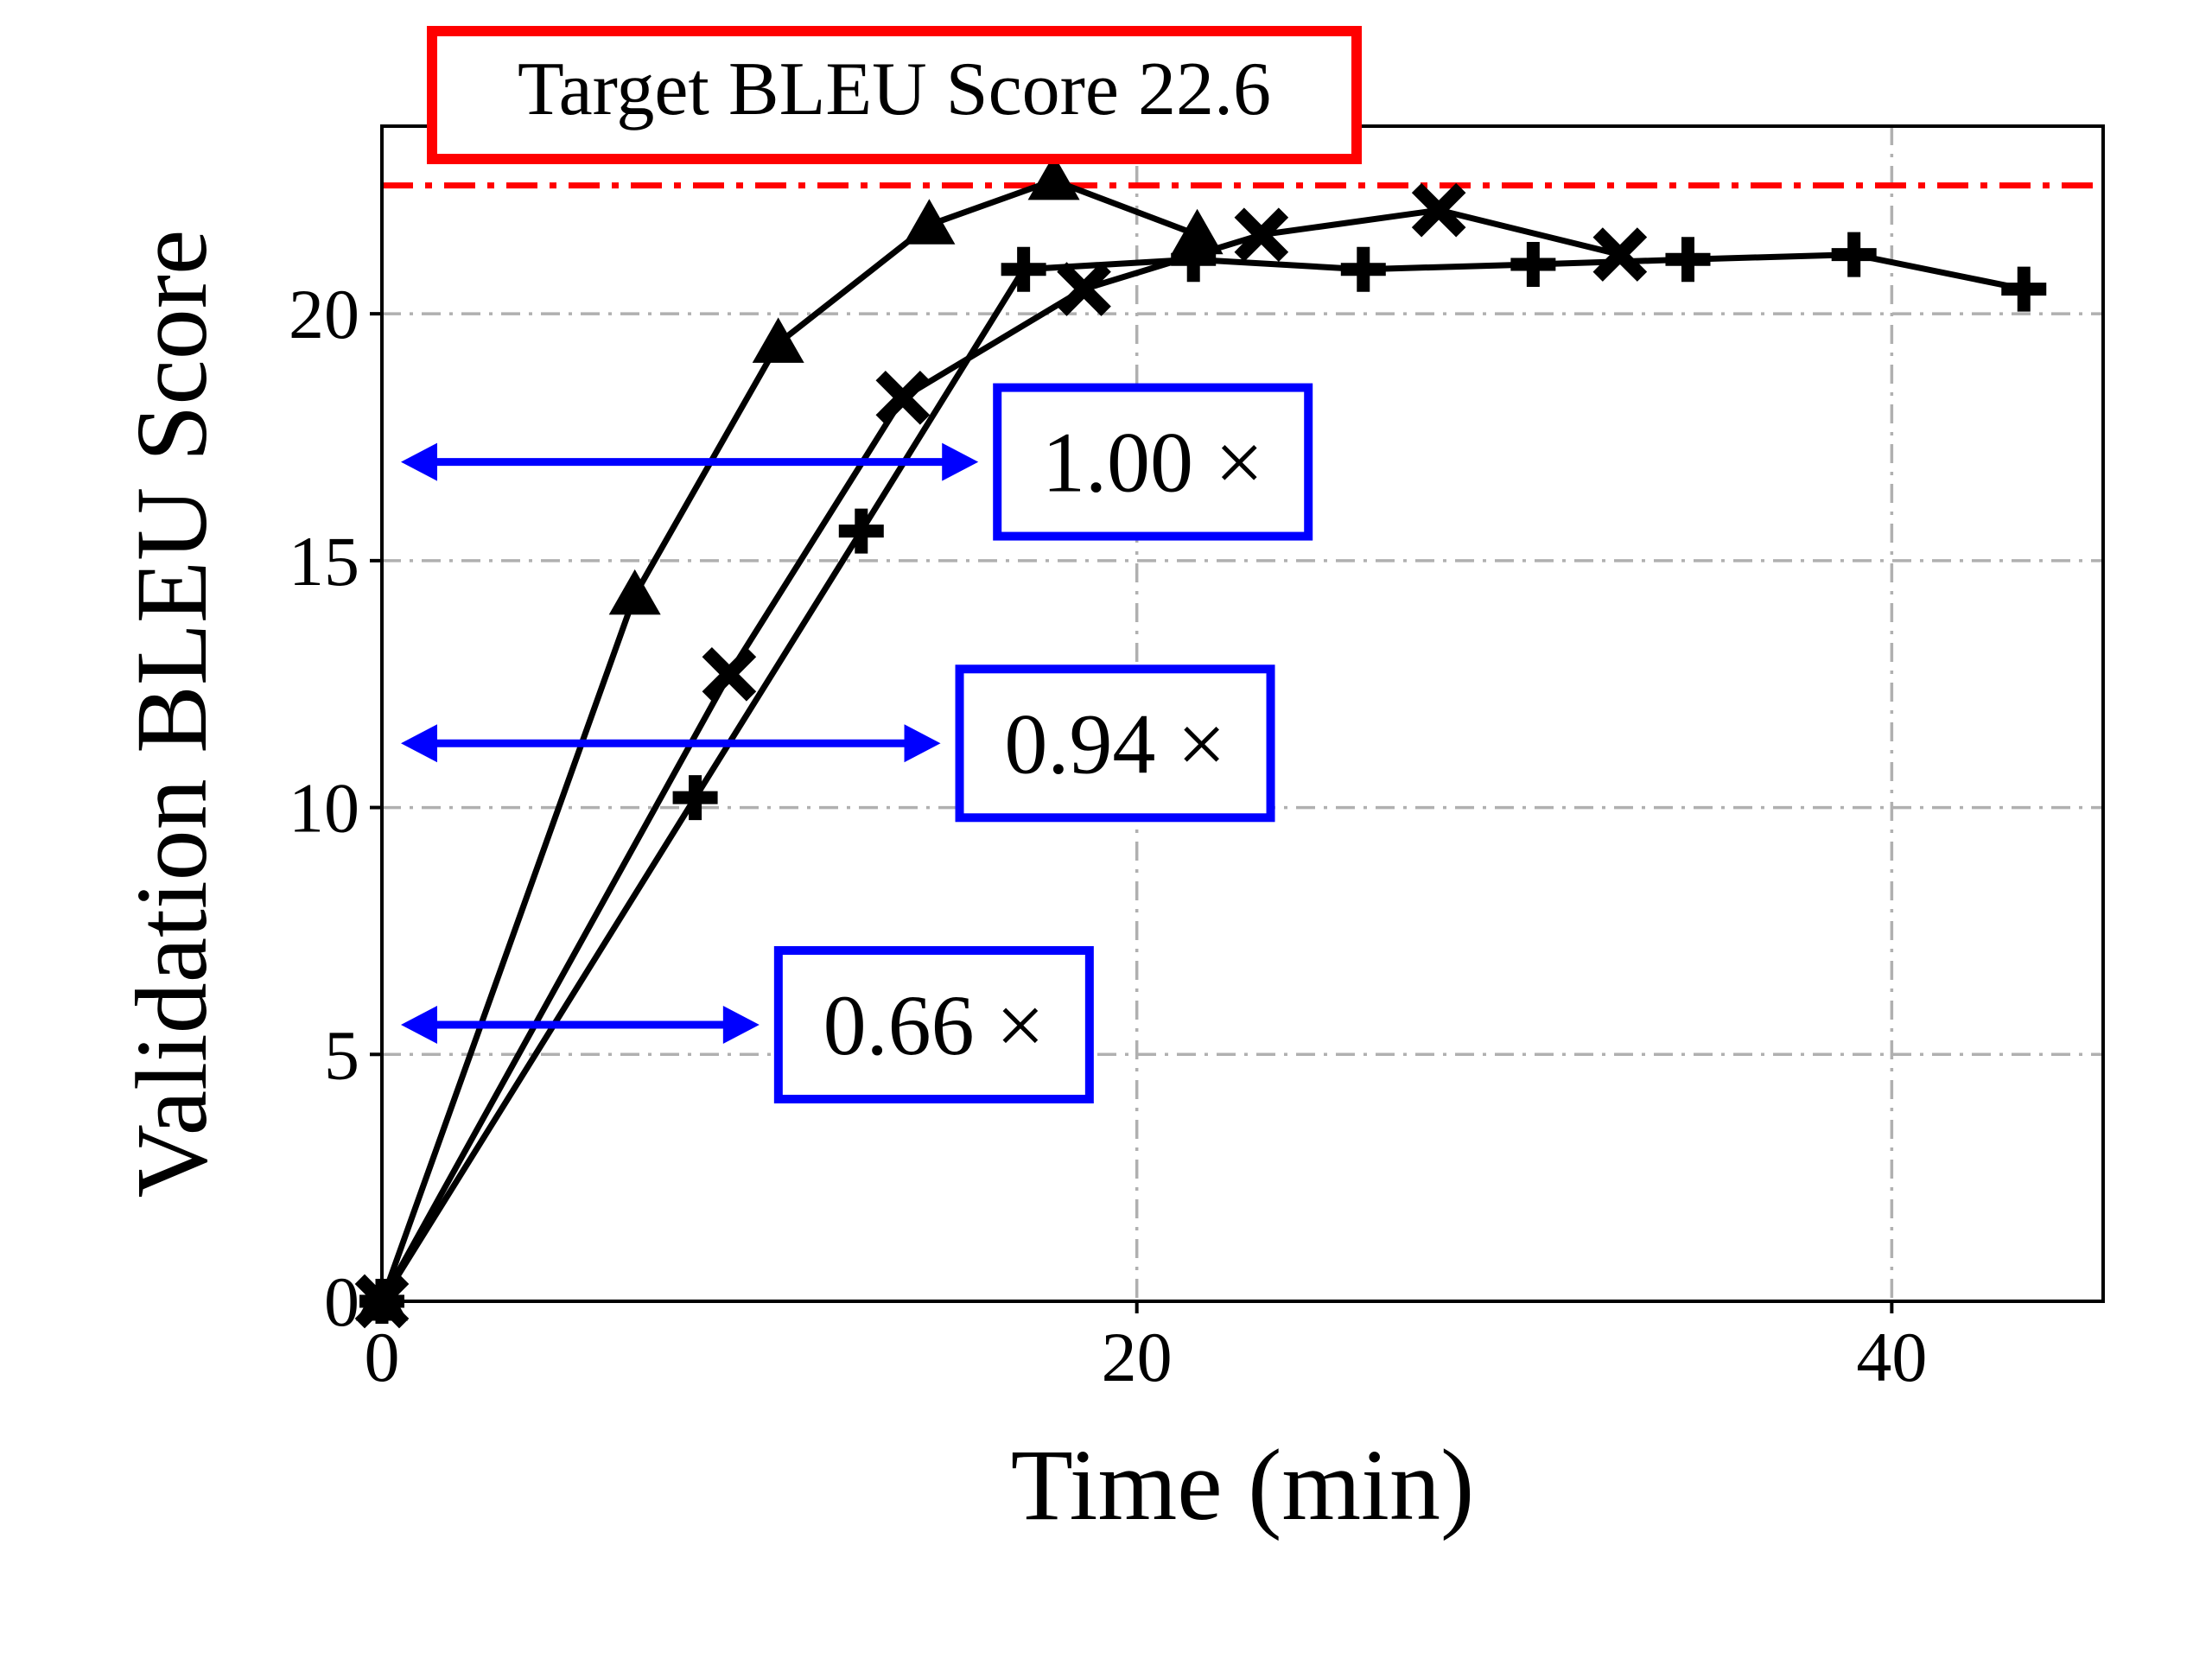  I want to click on y-tick-label: 15, so click(324, 561).